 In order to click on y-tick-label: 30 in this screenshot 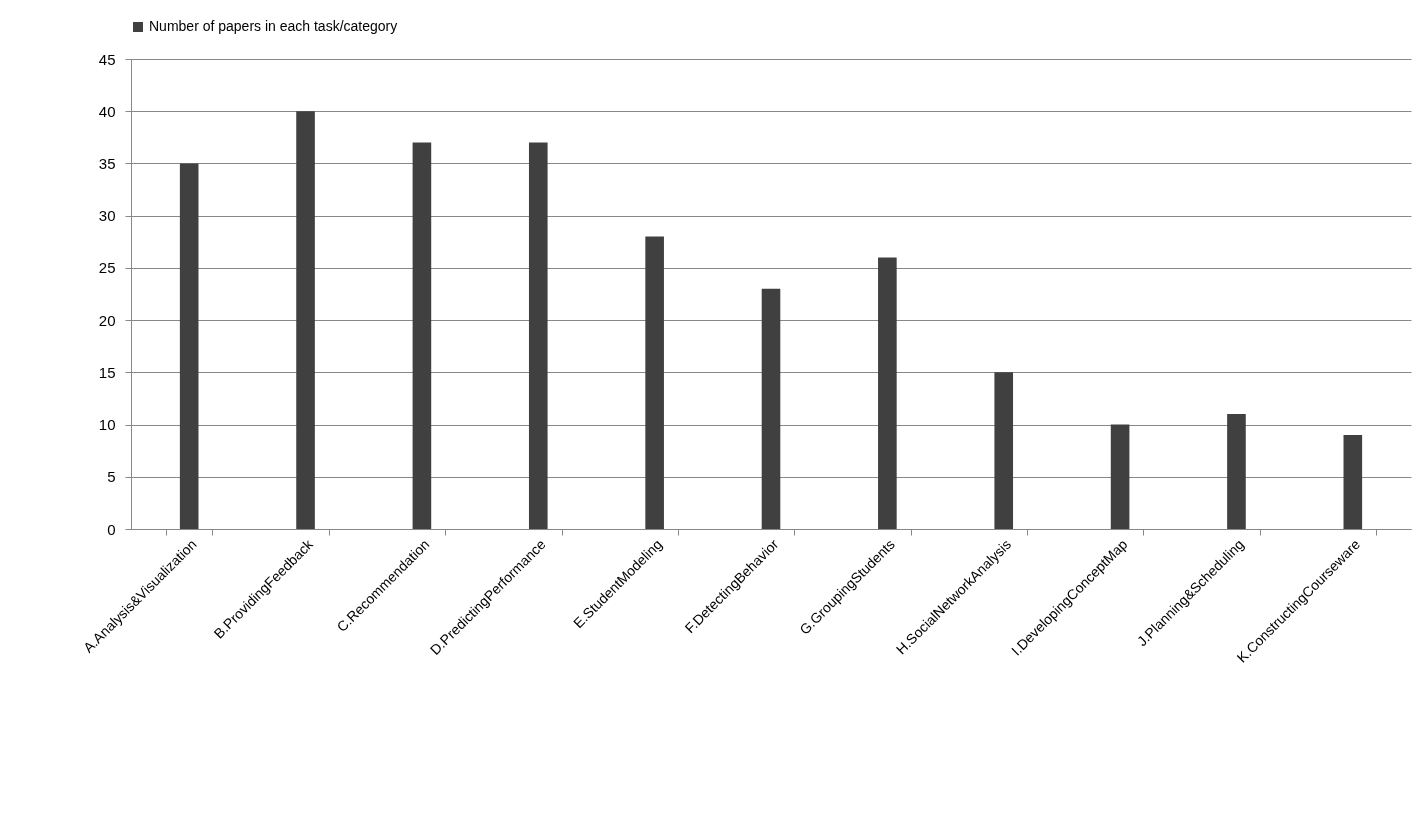, I will do `click(107, 216)`.